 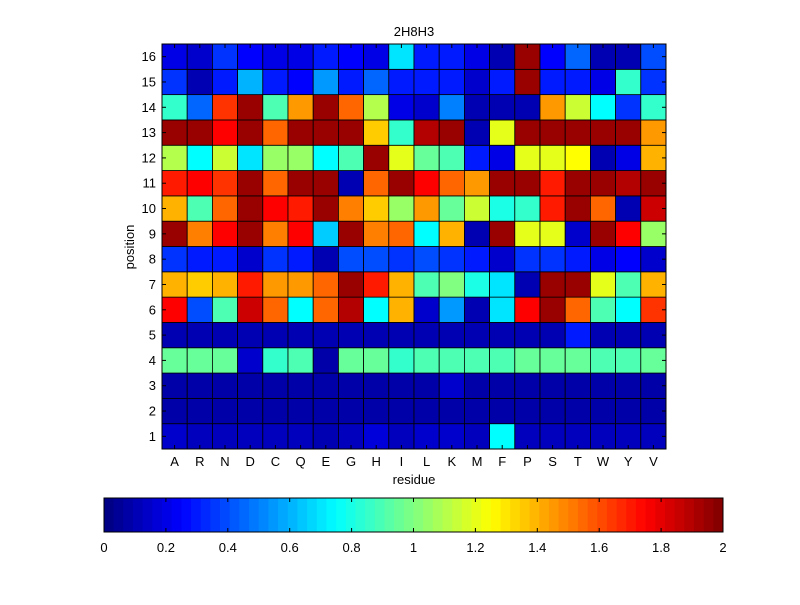 What do you see at coordinates (426, 461) in the screenshot?
I see `x-tick-label: L` at bounding box center [426, 461].